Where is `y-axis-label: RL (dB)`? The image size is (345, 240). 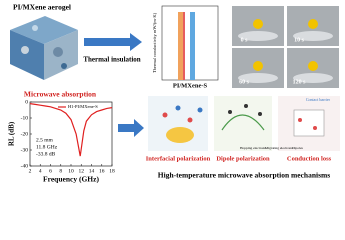 y-axis-label: RL (dB) is located at coordinates (12, 133).